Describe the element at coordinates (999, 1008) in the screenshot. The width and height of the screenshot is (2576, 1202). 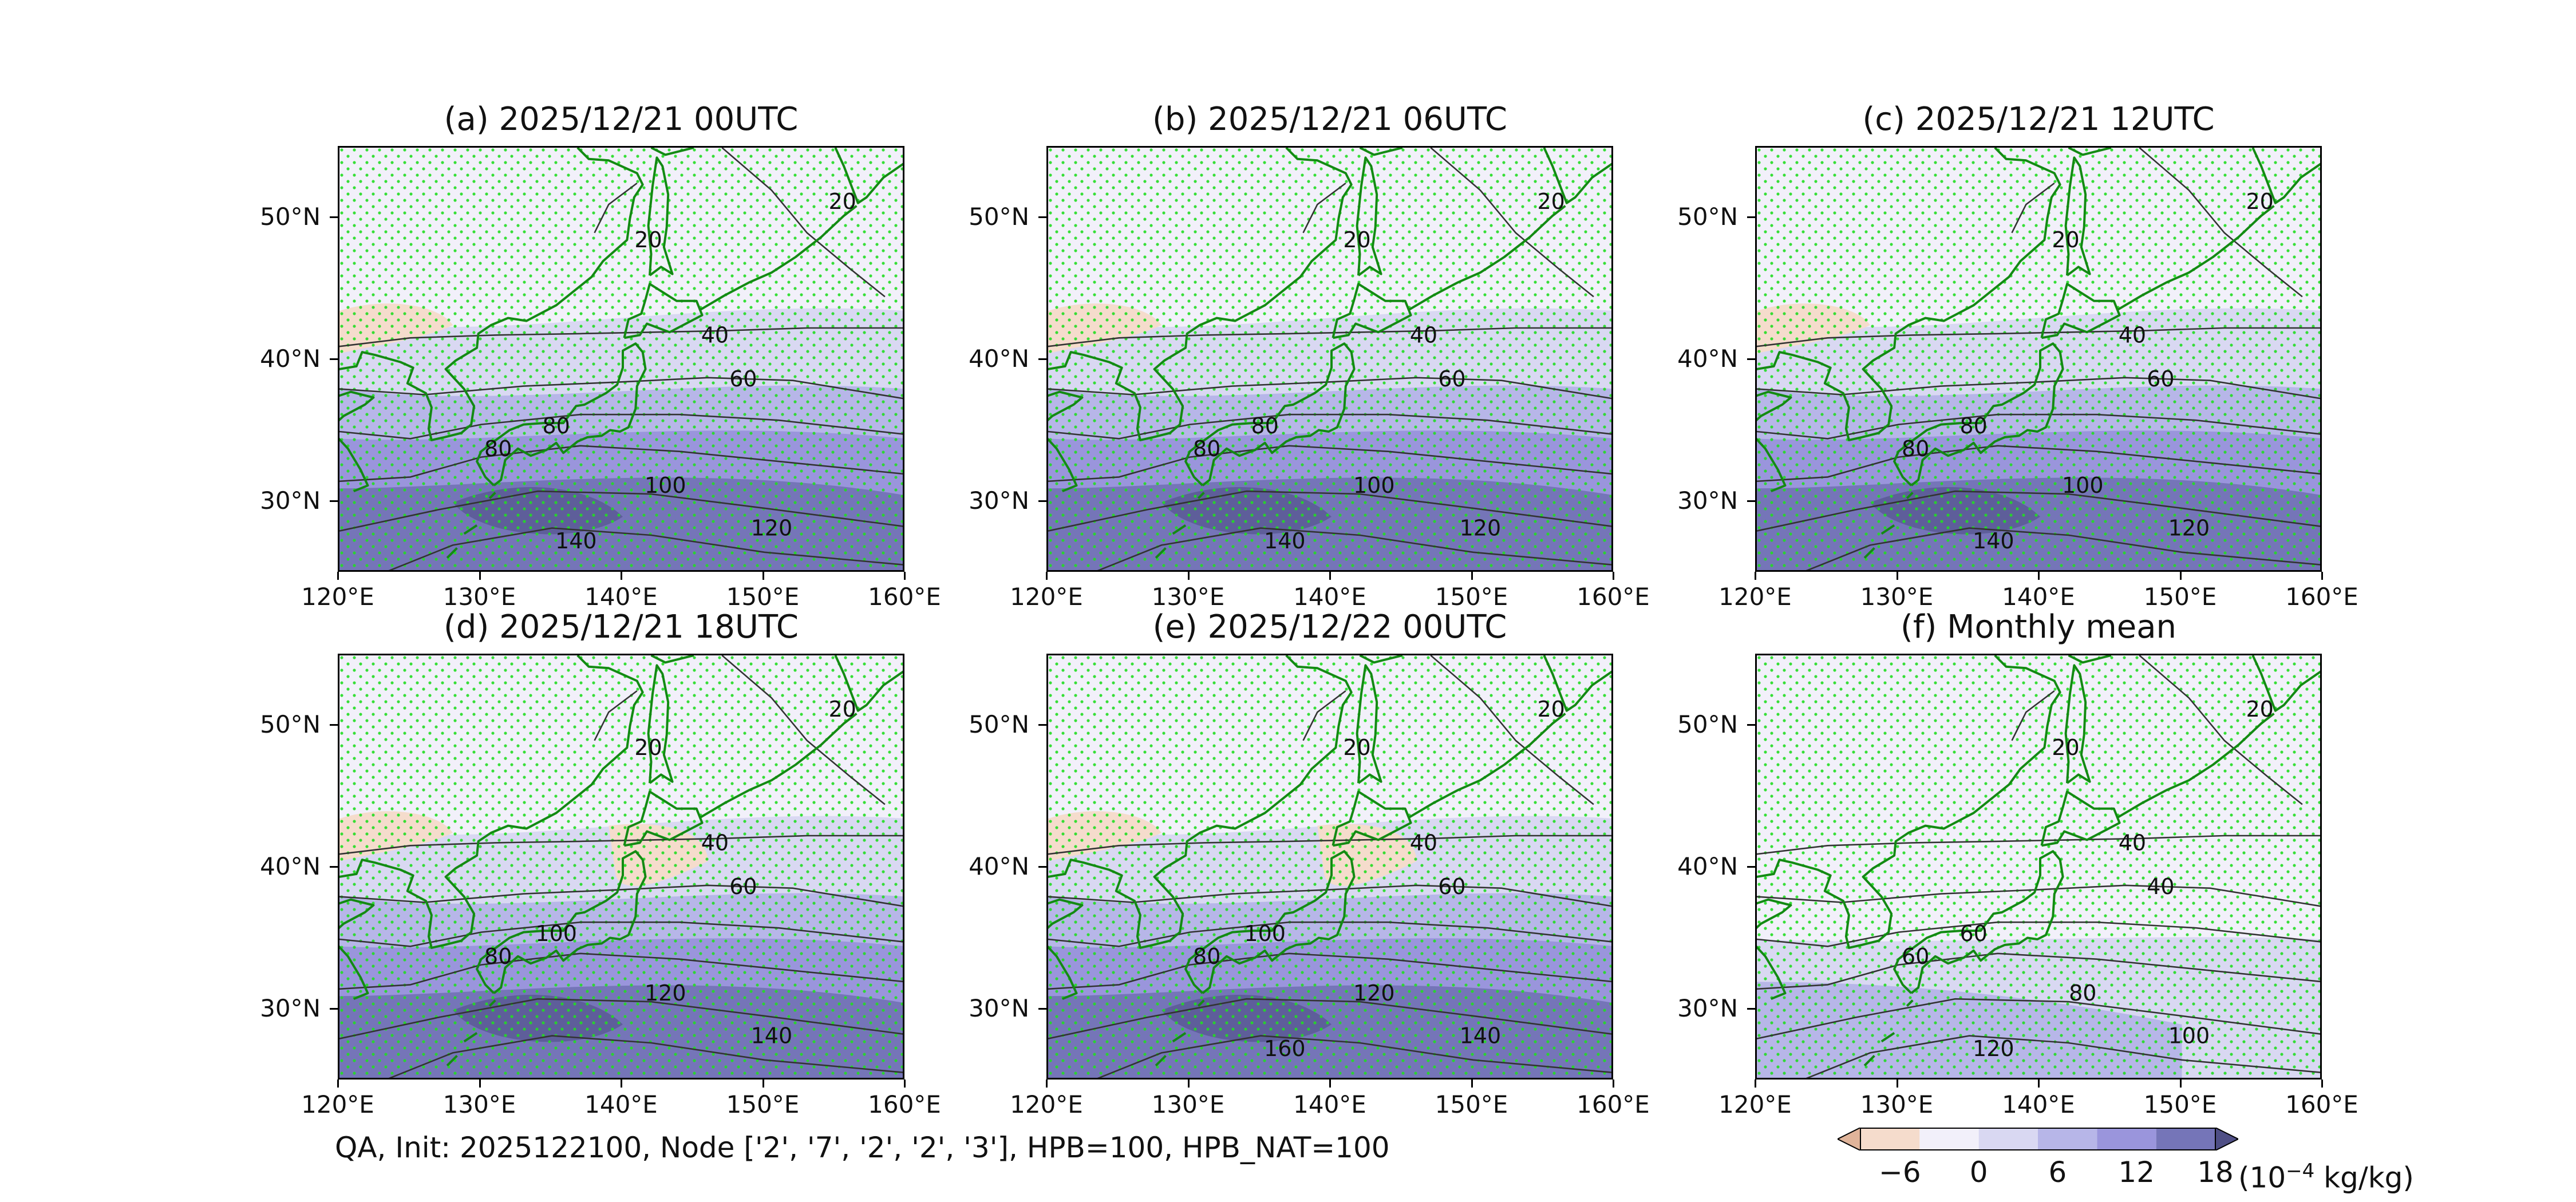
I see `y-tick-label: 30°N` at that location.